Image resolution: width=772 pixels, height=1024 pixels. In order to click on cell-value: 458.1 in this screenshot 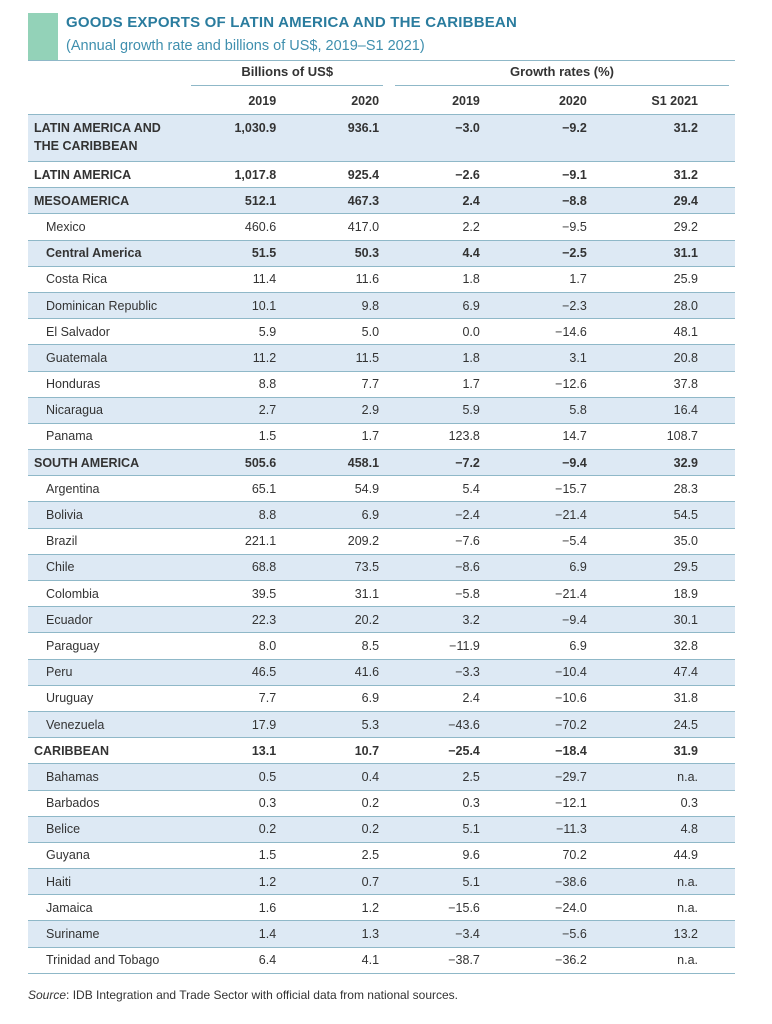, I will do `click(338, 463)`.